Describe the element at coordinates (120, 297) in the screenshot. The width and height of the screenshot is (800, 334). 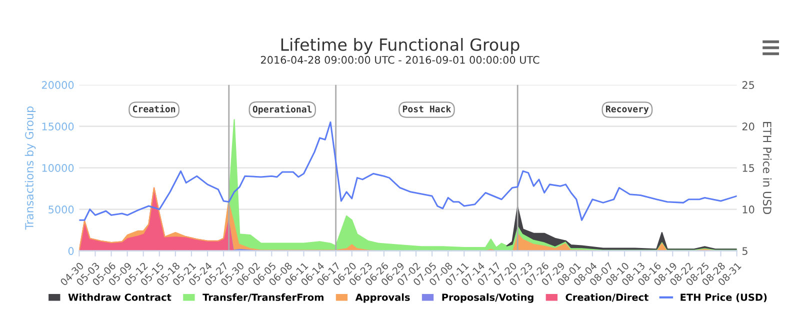
I see `legend-label: Withdraw Contract` at that location.